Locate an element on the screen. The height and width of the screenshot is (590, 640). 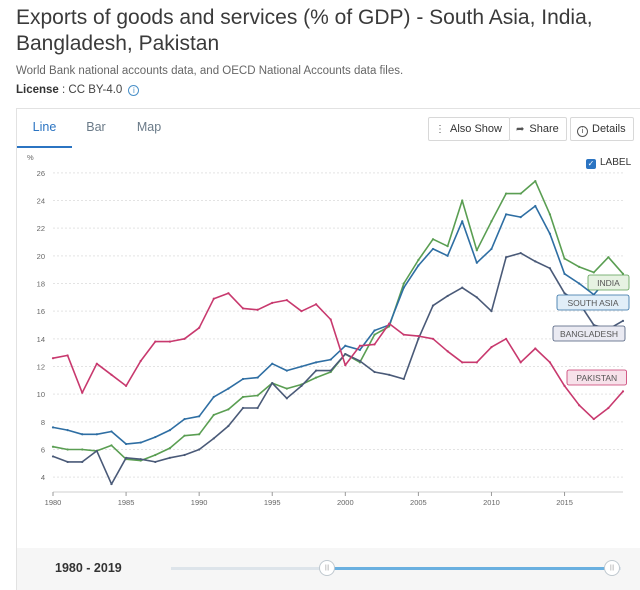
slider-start-handle: ||| is located at coordinates (327, 568).